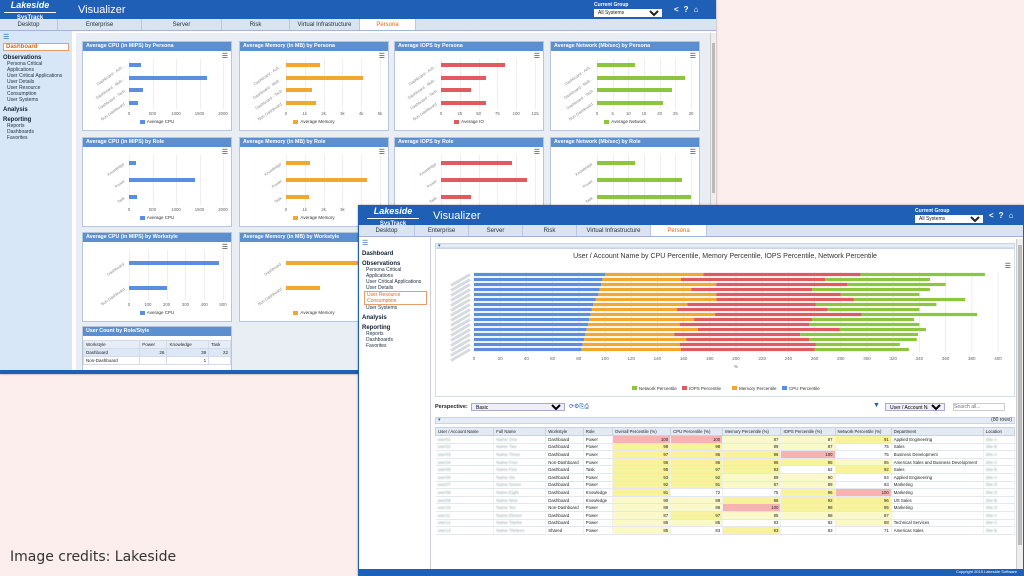 This screenshot has height=576, width=1024. I want to click on tab-enterprise: Enterprise, so click(442, 230).